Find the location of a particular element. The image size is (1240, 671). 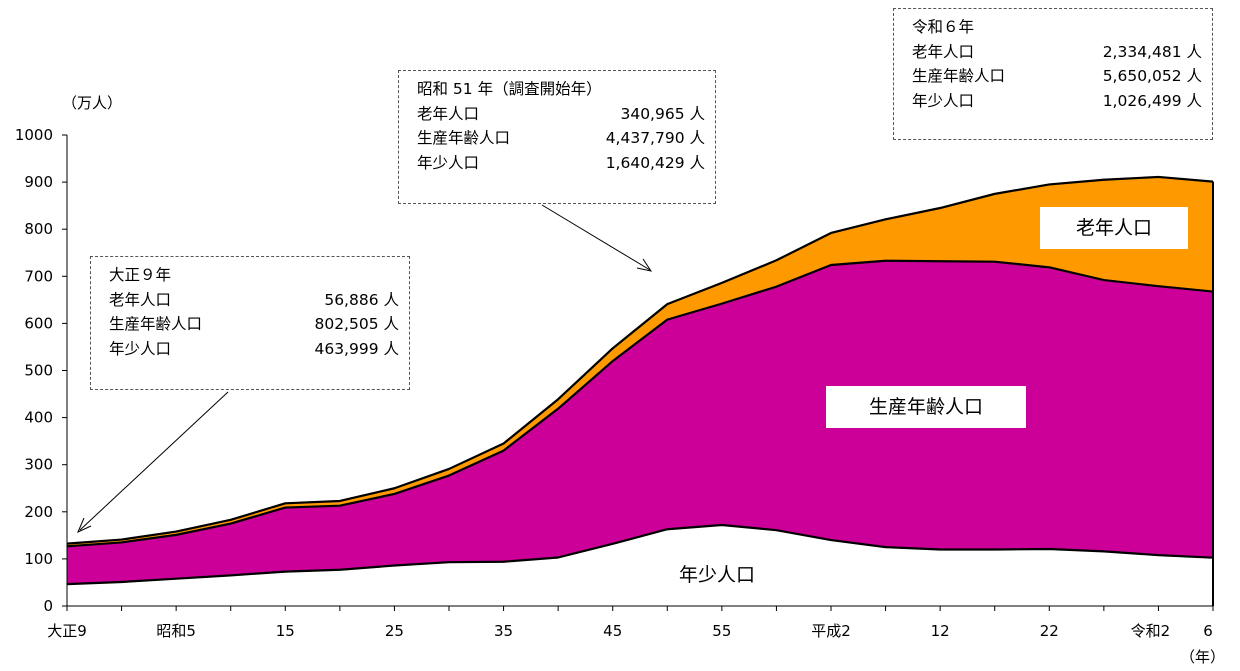

annotation-row-young: 年少人口 1,640,429 人 is located at coordinates (561, 163).